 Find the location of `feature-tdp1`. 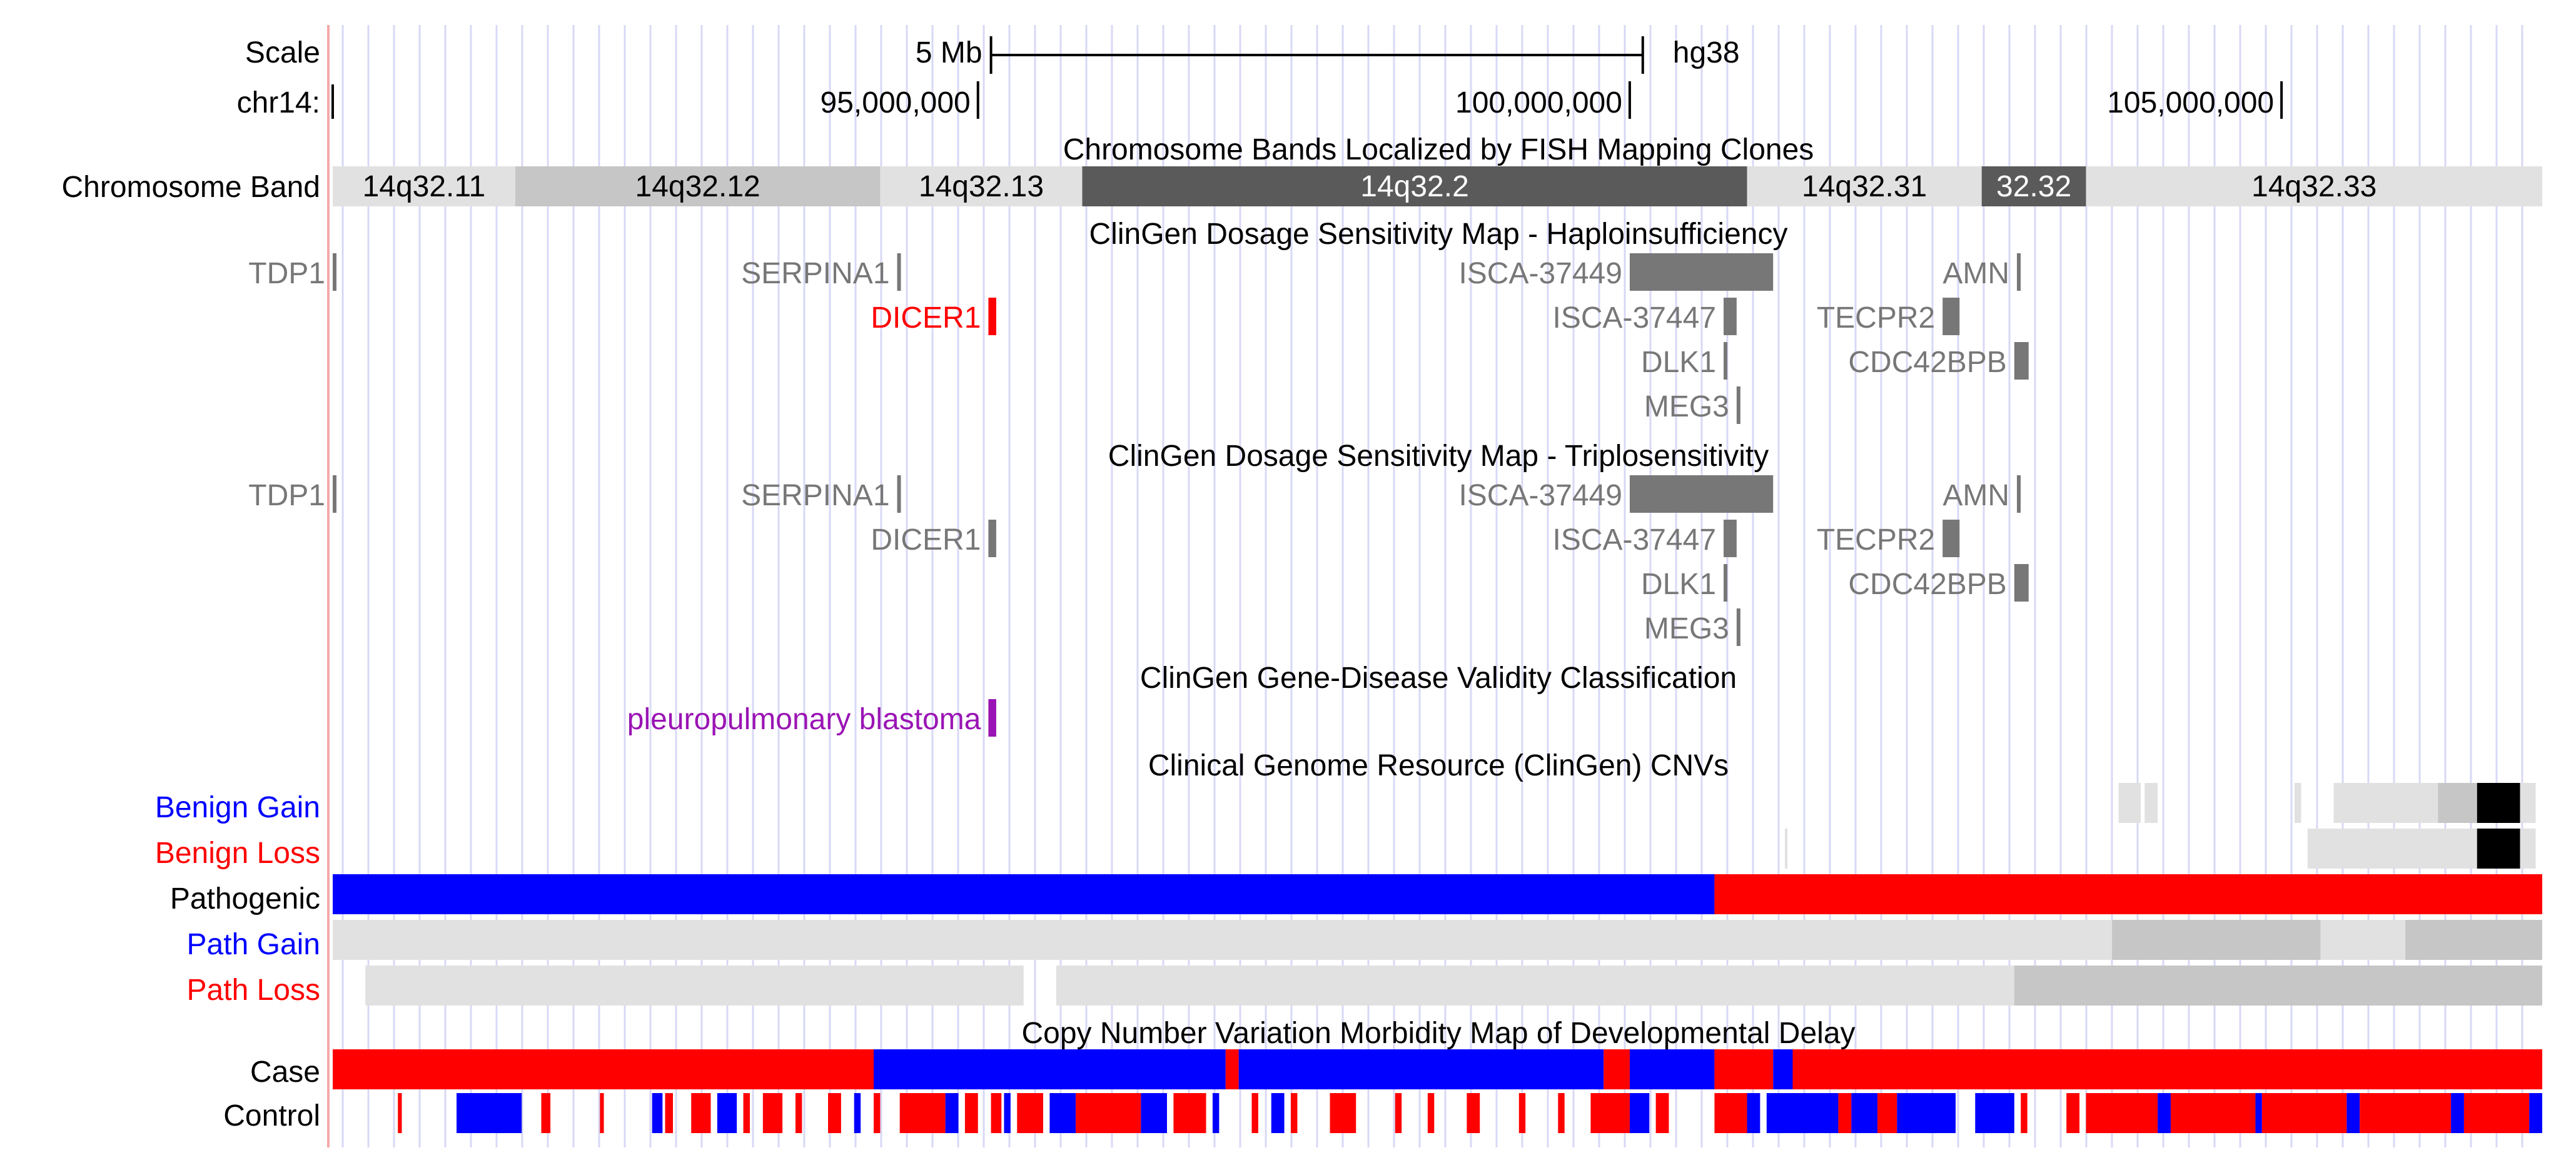

feature-tdp1 is located at coordinates (334, 494).